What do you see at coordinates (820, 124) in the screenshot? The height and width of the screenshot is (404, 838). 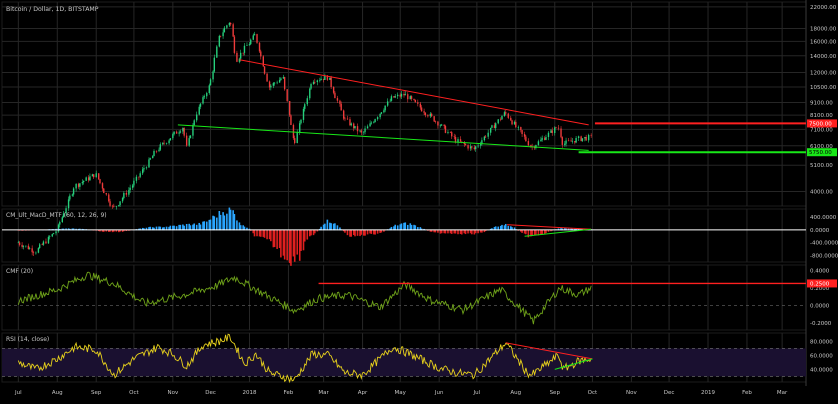 I see `price-tag-label: 7500.00` at bounding box center [820, 124].